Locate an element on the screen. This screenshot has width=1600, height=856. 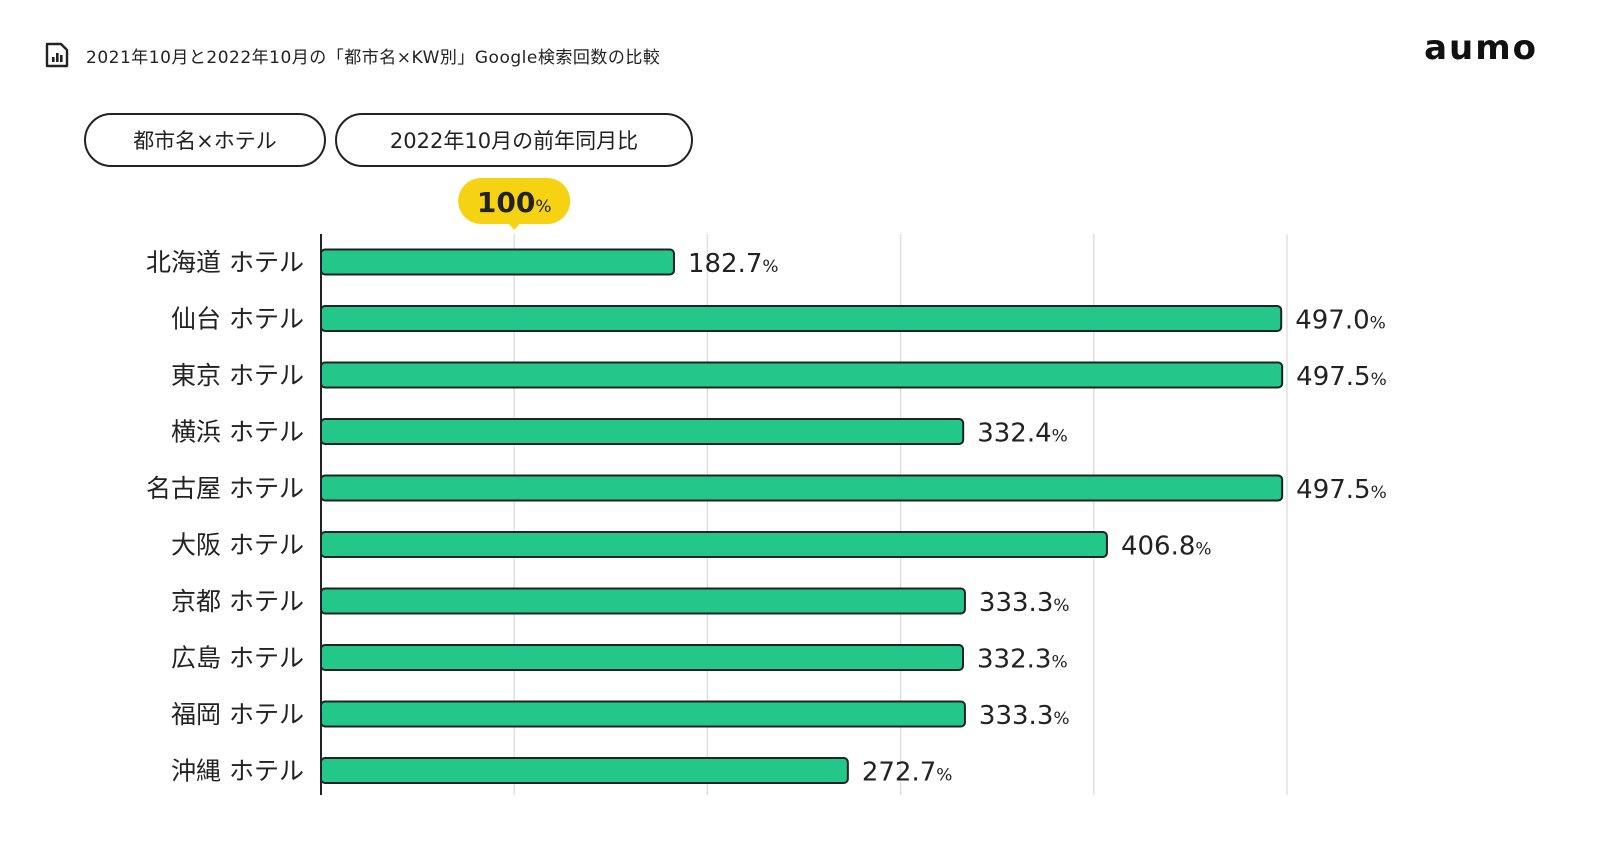
reference-badge-label: 100% is located at coordinates (514, 202).